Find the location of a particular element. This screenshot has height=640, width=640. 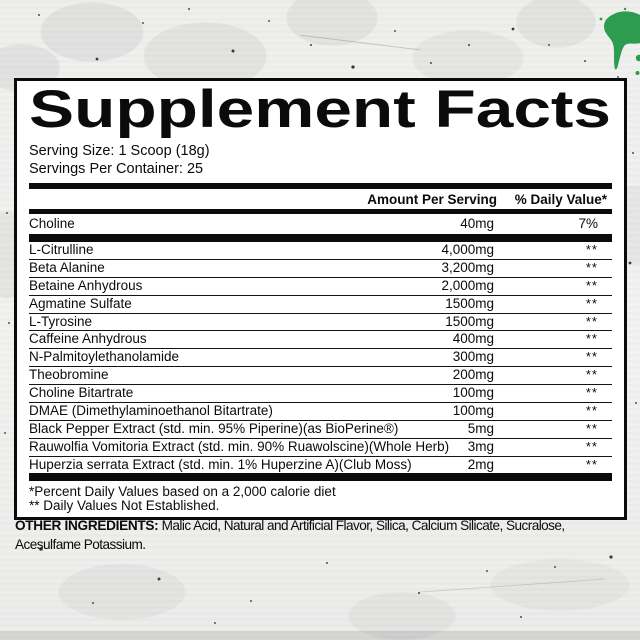

row-amount: 400mg is located at coordinates (473, 339).